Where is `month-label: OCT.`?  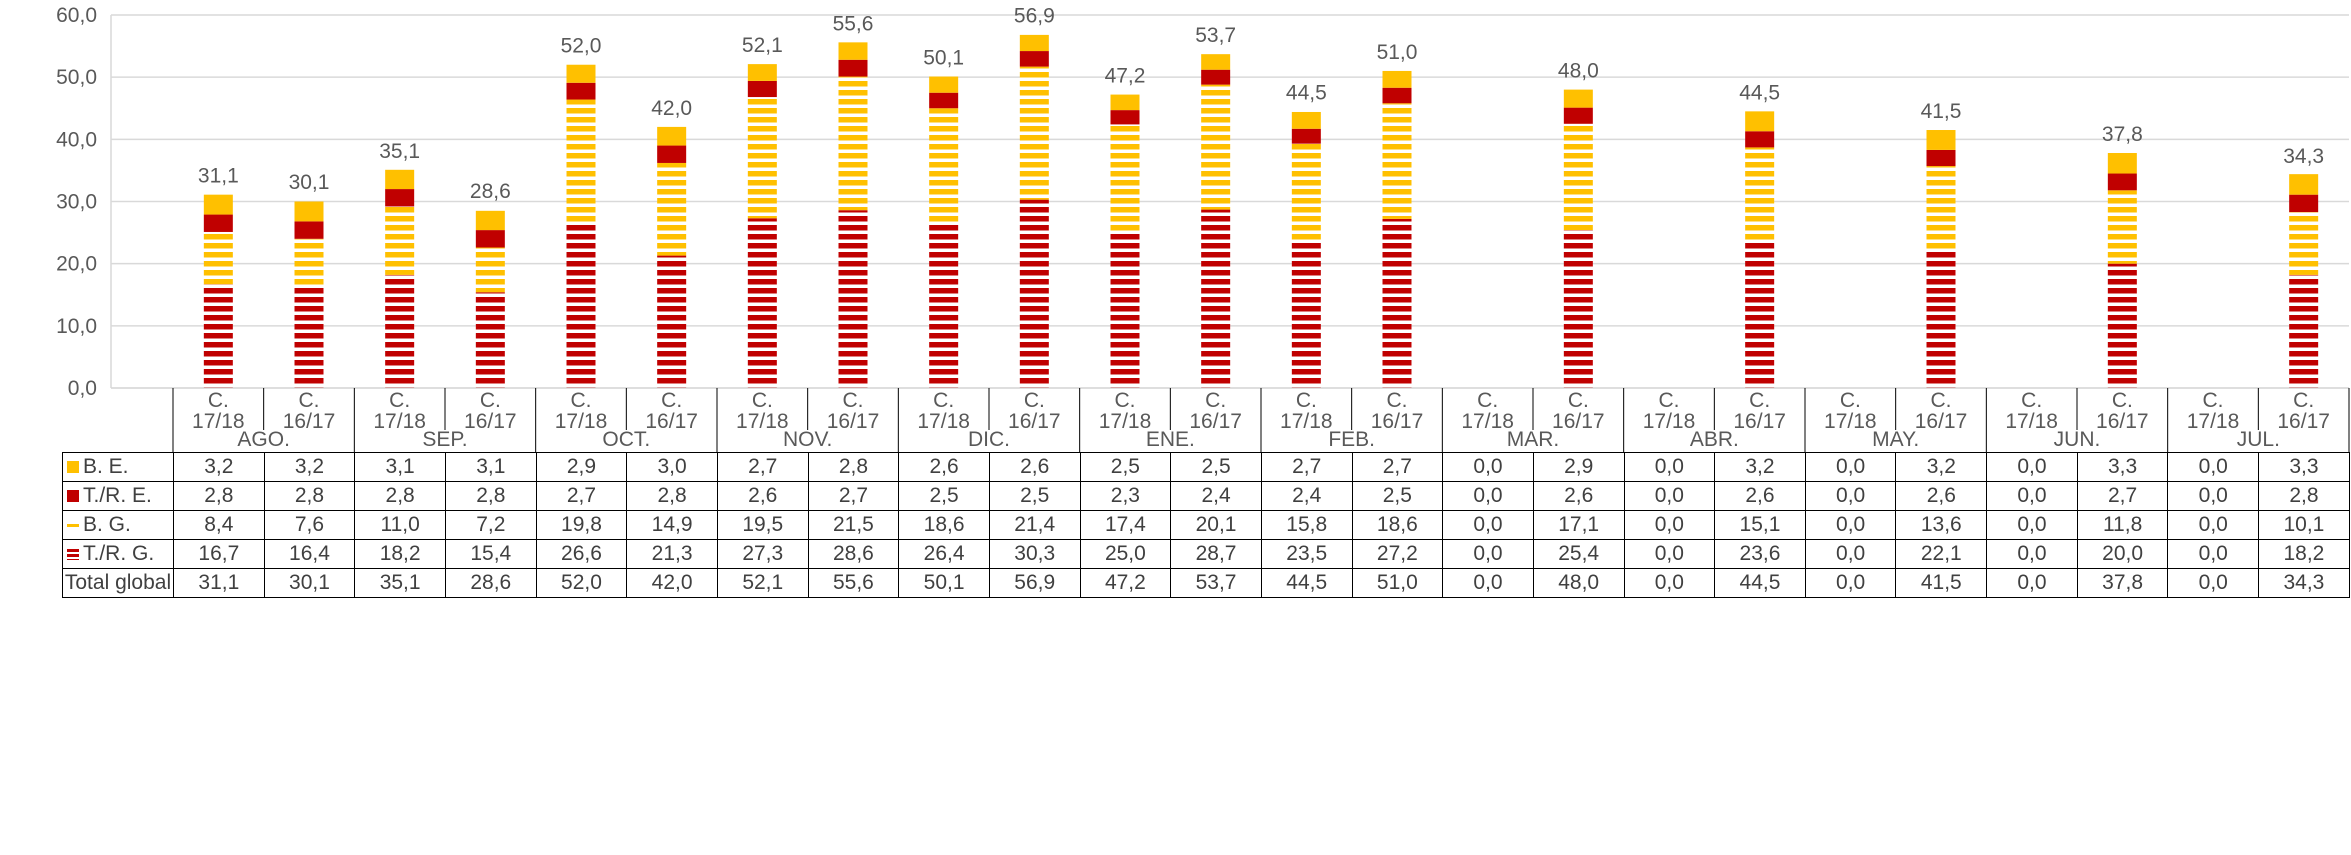 month-label: OCT. is located at coordinates (626, 439).